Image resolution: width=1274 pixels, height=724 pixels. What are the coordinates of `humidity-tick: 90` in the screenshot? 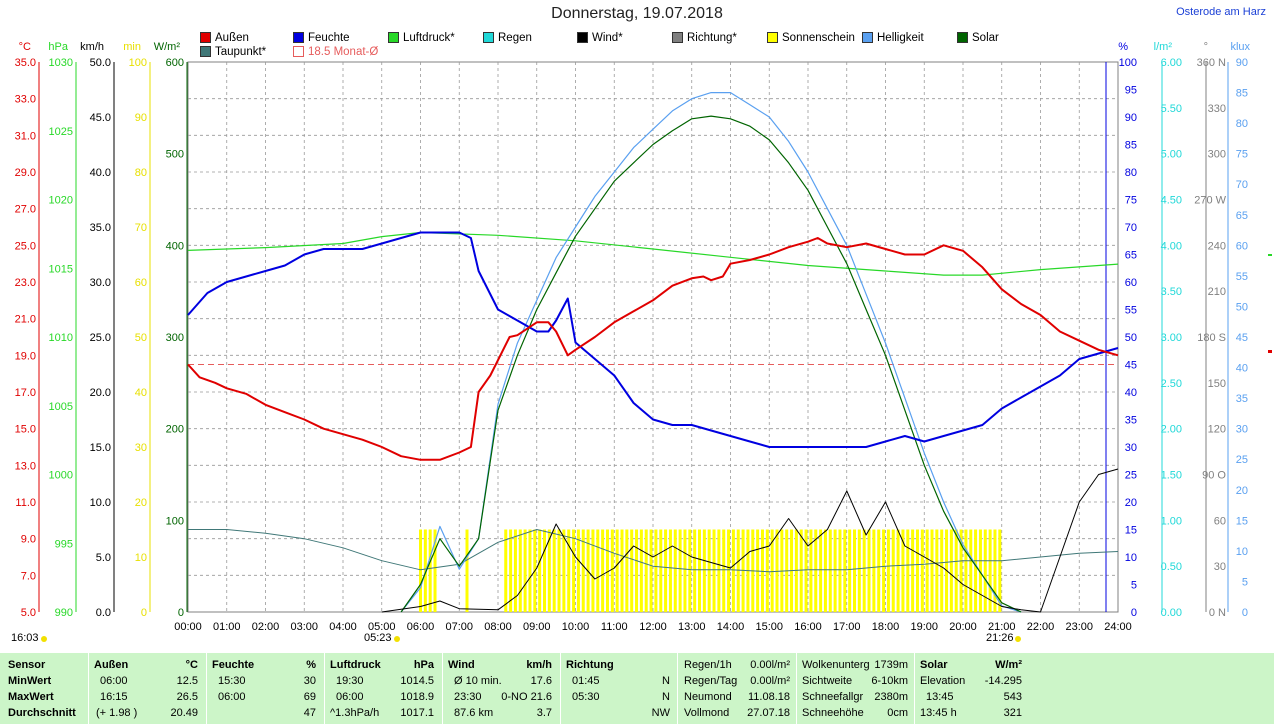 It's located at (1131, 118).